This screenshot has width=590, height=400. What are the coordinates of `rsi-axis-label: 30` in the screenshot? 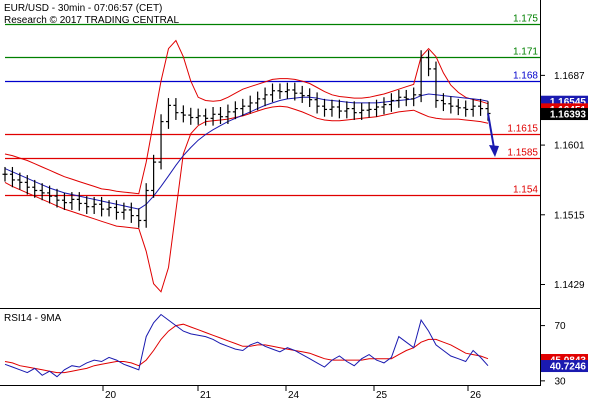 It's located at (560, 381).